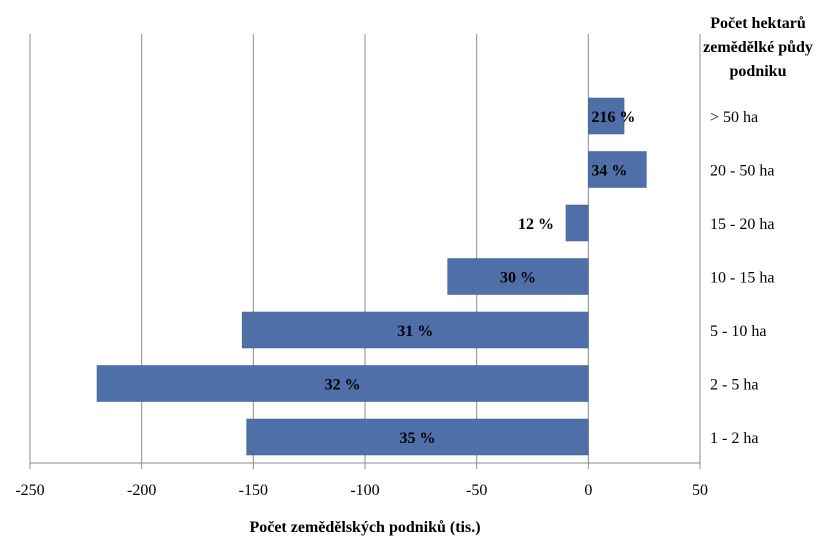  What do you see at coordinates (29, 490) in the screenshot?
I see `x-tick-label: -250` at bounding box center [29, 490].